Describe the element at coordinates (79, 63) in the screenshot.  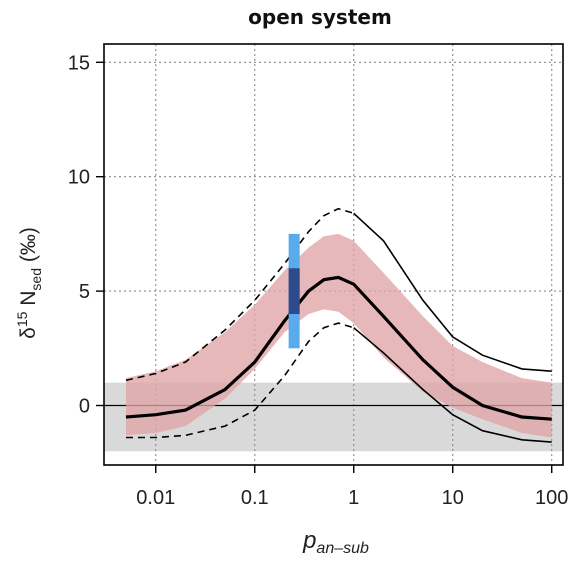
I see `y-tick-label: 15` at that location.